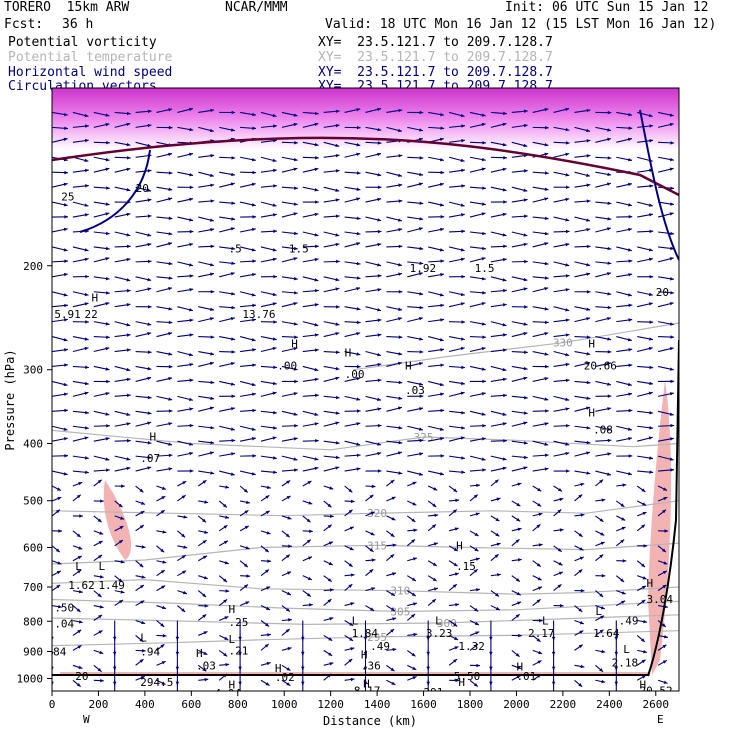 The width and height of the screenshot is (740, 740). What do you see at coordinates (33, 370) in the screenshot?
I see `y-tick-label: 300` at bounding box center [33, 370].